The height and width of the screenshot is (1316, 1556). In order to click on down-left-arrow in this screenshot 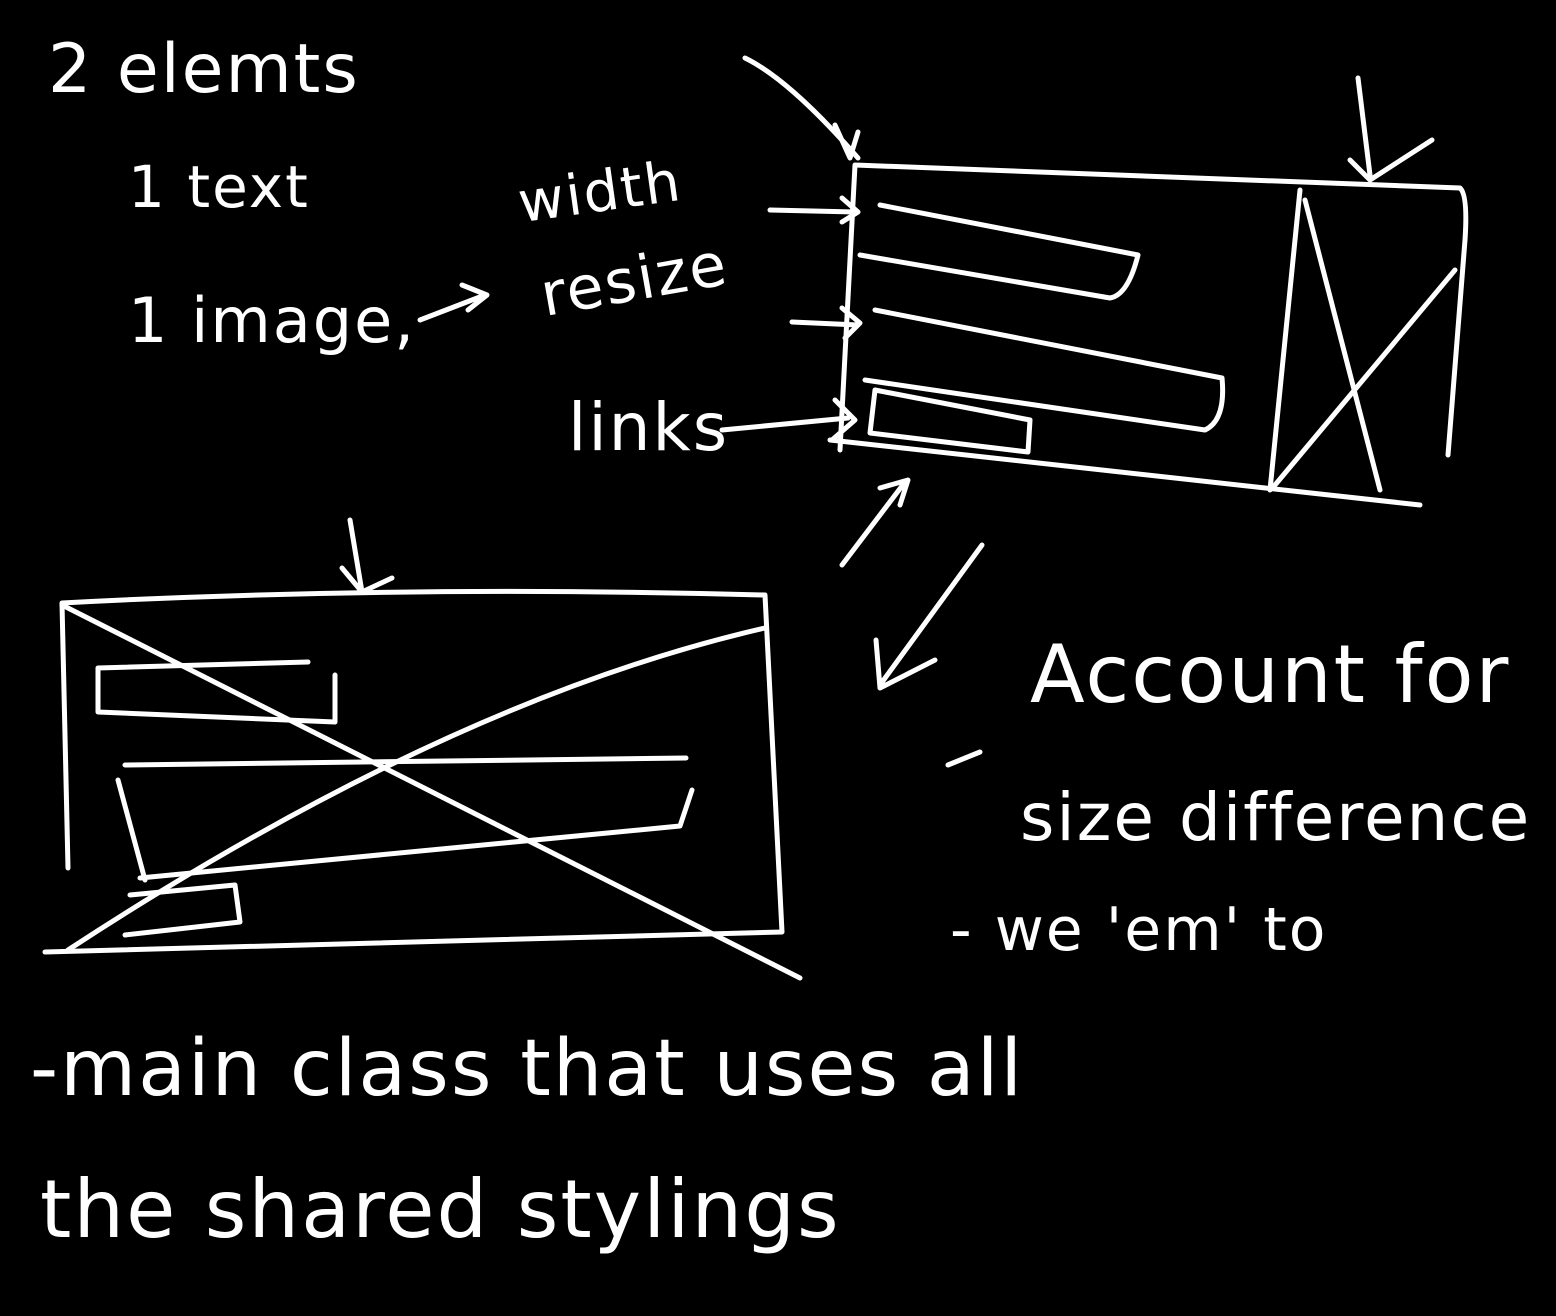, I will do `click(929, 616)`.